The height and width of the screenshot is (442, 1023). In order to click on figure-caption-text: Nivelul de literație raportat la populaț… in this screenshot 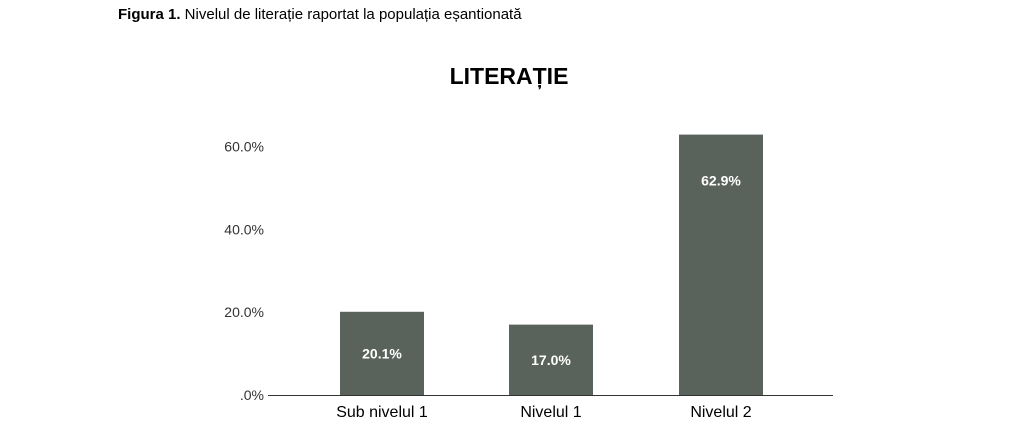, I will do `click(351, 14)`.